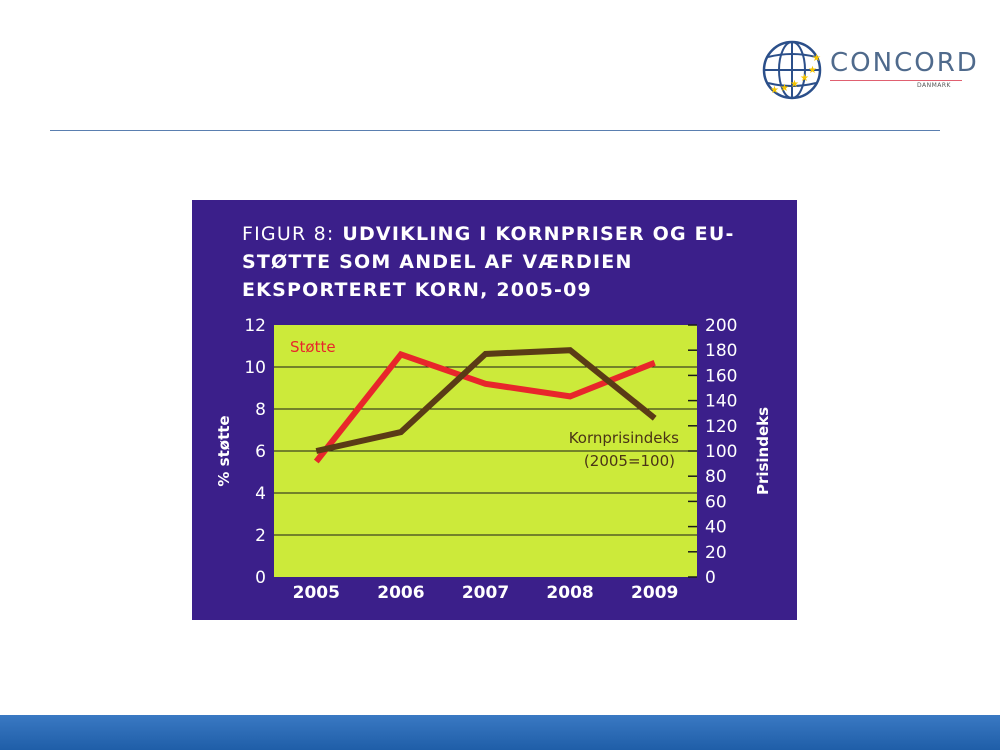 The width and height of the screenshot is (1000, 750). What do you see at coordinates (255, 368) in the screenshot?
I see `y-tick-label: 10` at bounding box center [255, 368].